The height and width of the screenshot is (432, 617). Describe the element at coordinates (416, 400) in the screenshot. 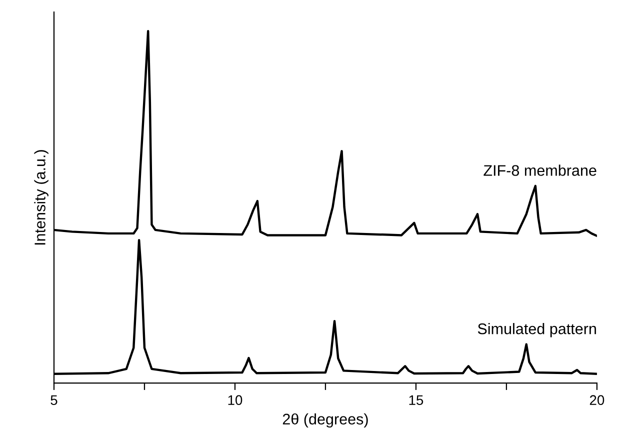

I see `x-tick-label: 15` at that location.